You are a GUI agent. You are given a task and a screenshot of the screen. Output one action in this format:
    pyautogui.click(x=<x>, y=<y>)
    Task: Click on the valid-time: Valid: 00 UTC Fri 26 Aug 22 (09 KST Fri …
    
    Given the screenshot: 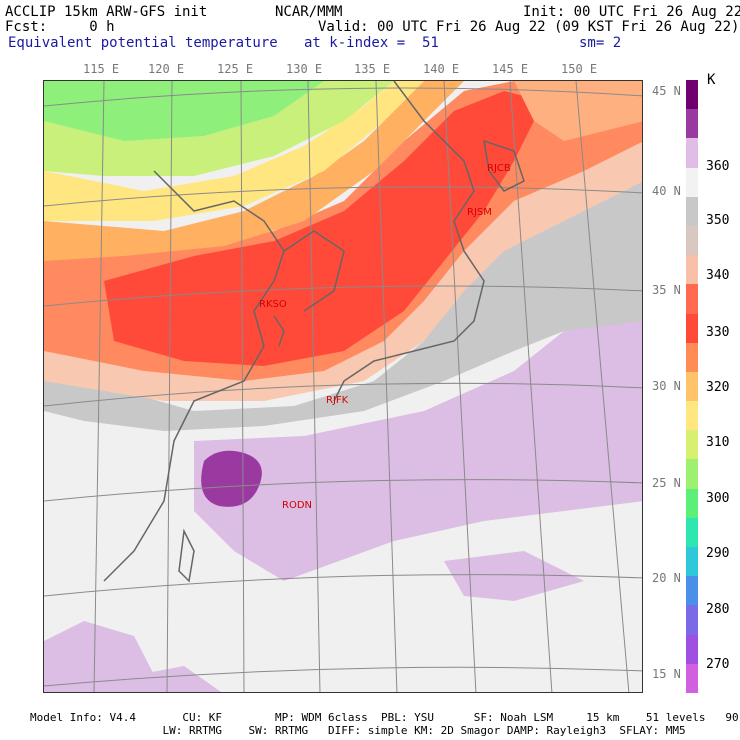 What is the action you would take?
    pyautogui.click(x=529, y=27)
    